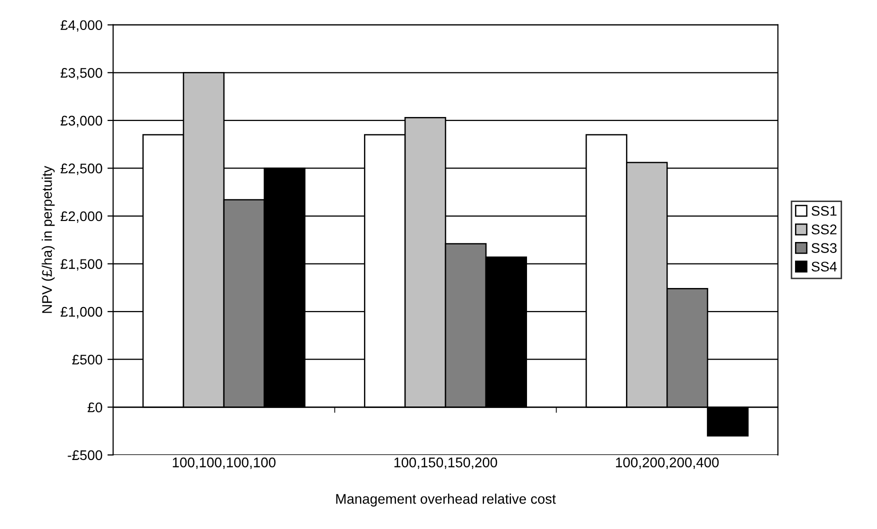 This screenshot has height=529, width=877. What do you see at coordinates (824, 229) in the screenshot?
I see `legend-label: SS2` at bounding box center [824, 229].